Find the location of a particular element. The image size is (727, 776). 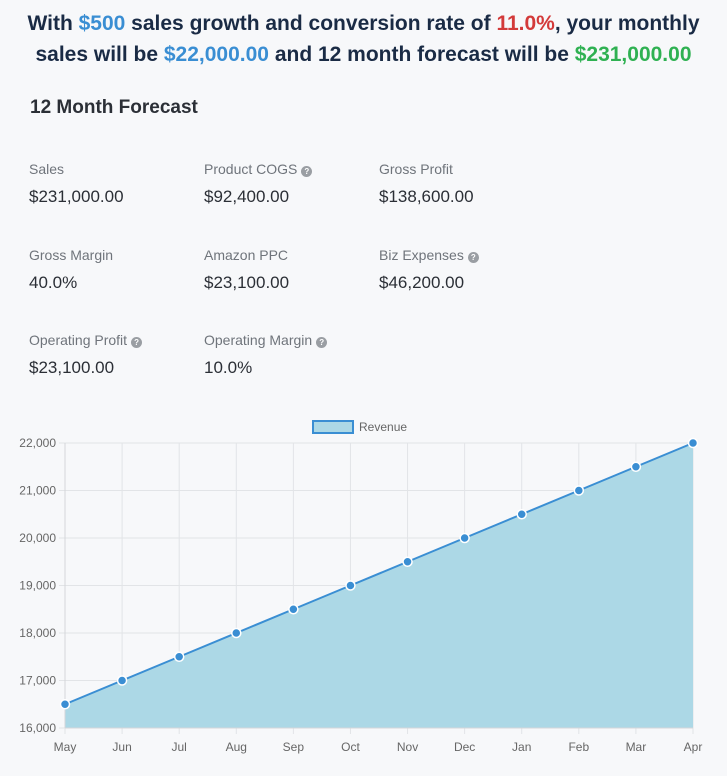

metric-gross-margin: Gross Margin 40.0% is located at coordinates (114, 269).